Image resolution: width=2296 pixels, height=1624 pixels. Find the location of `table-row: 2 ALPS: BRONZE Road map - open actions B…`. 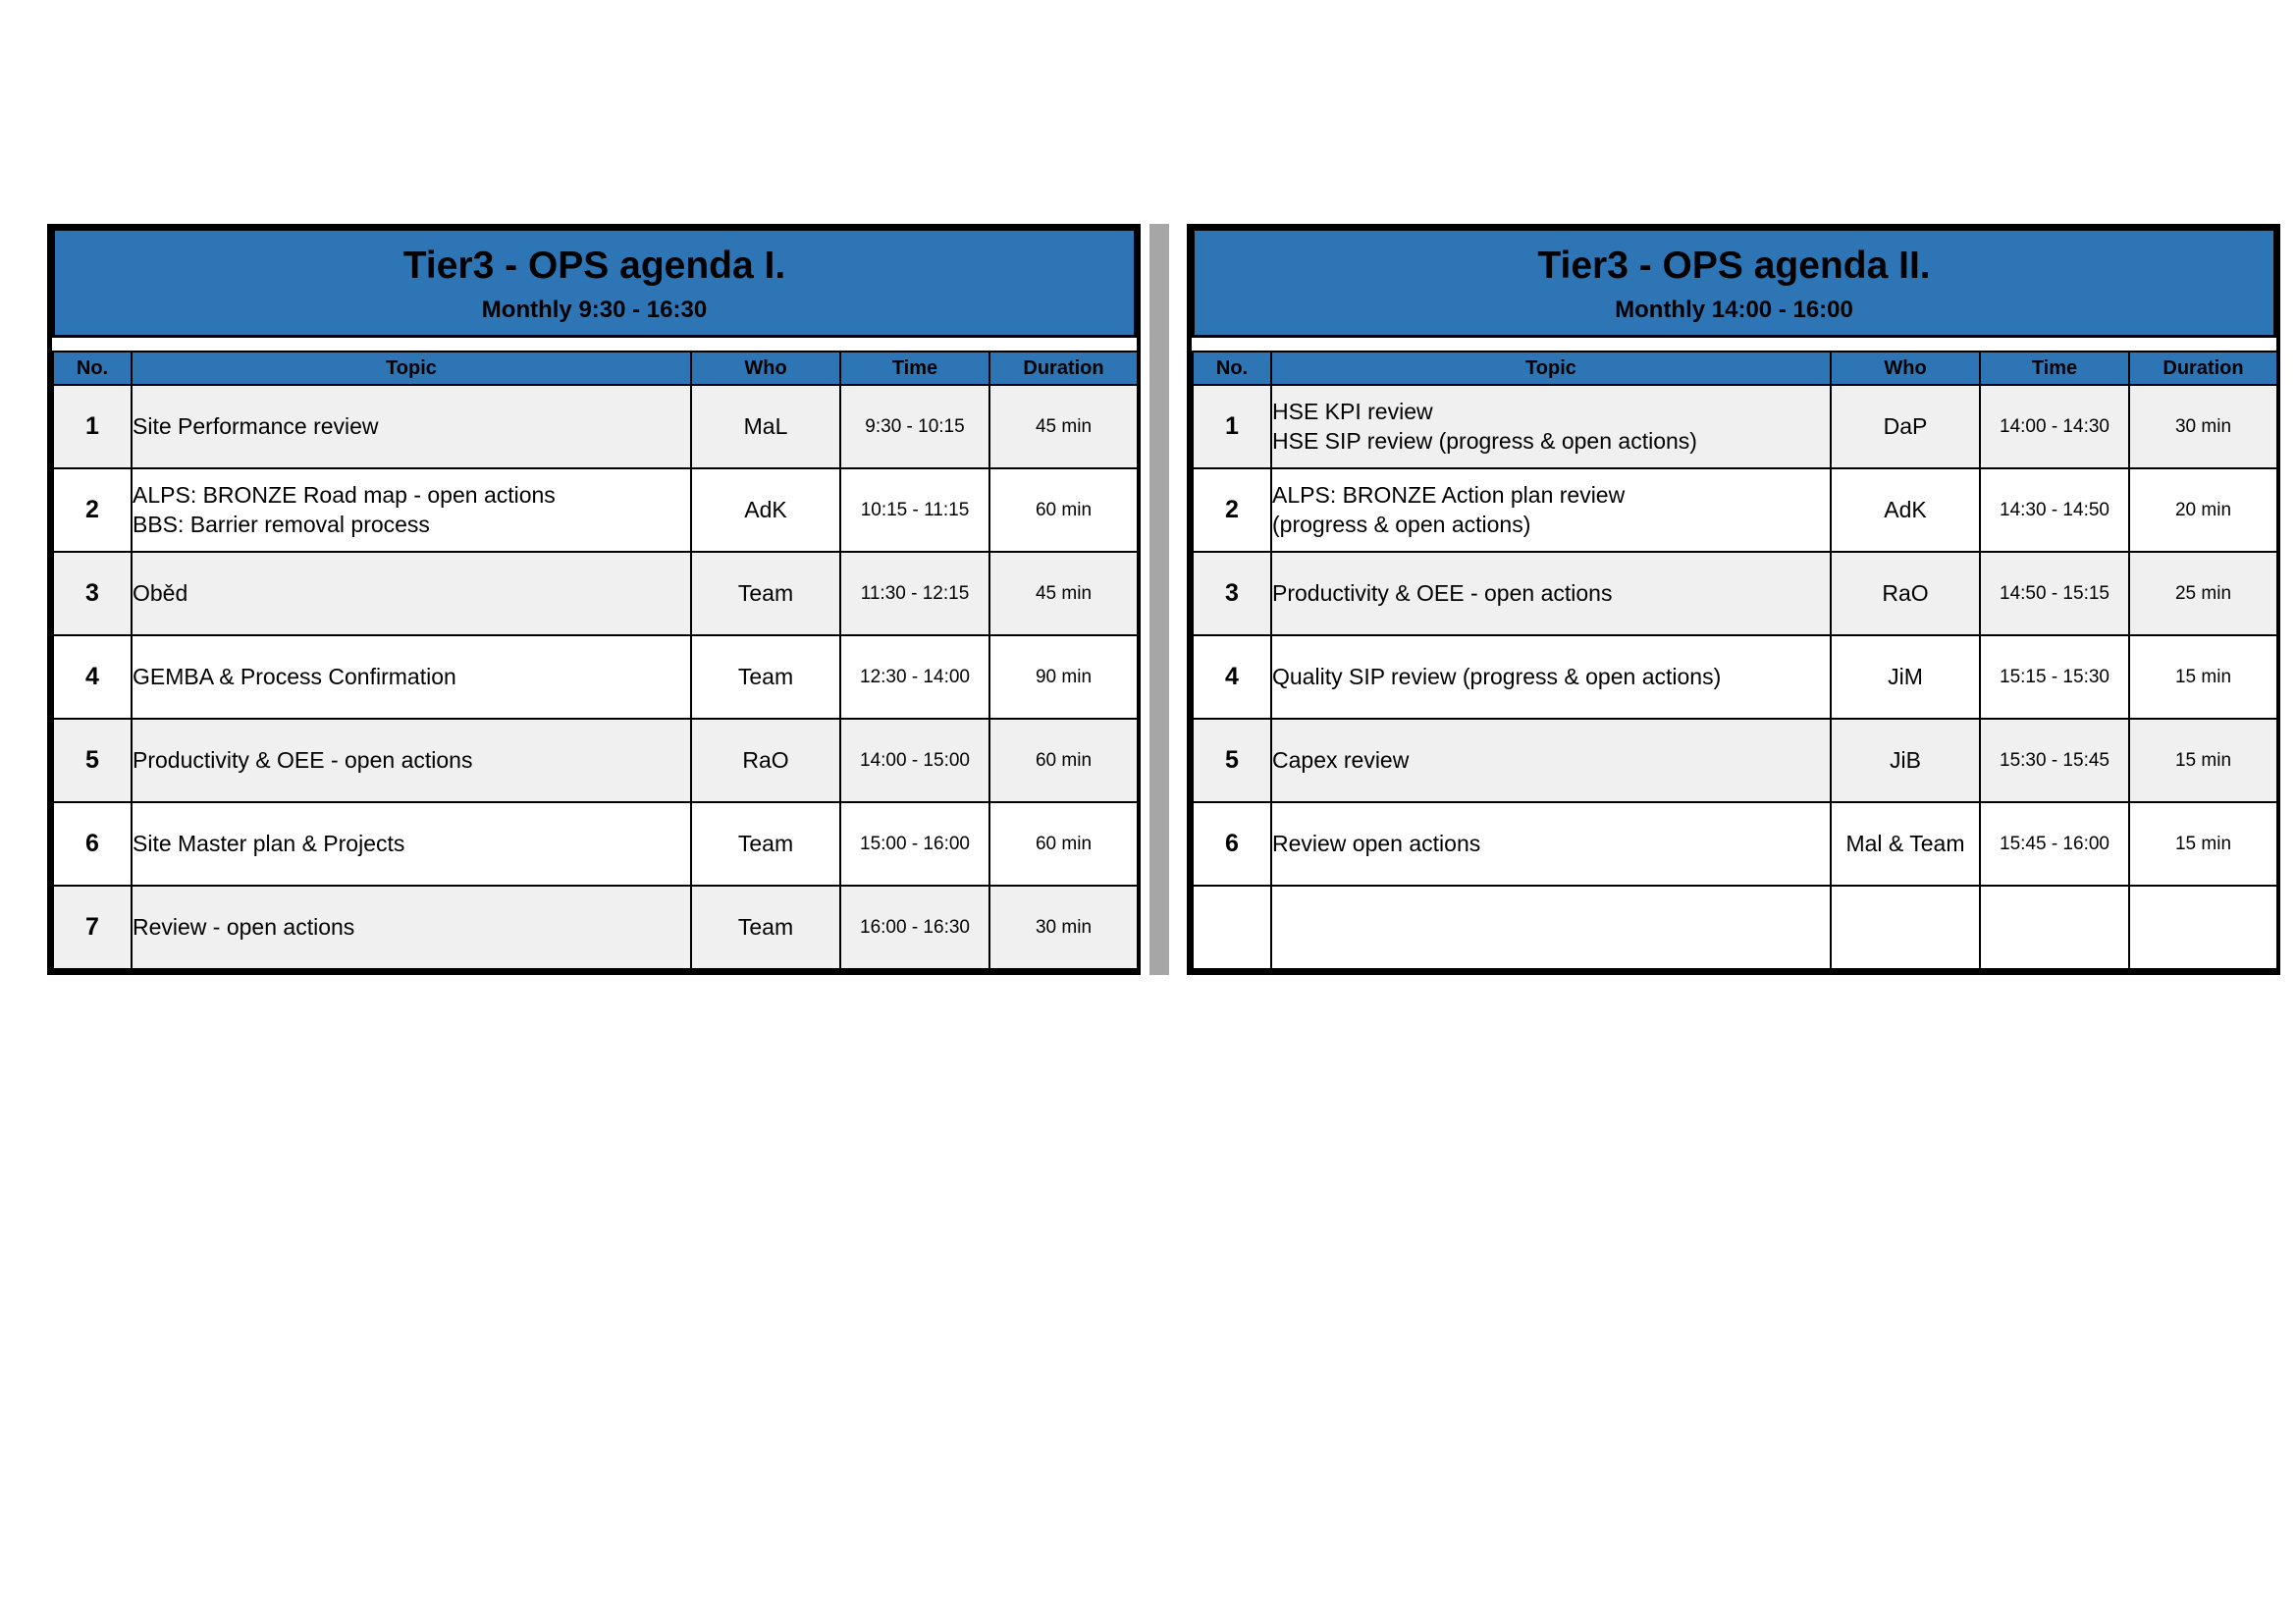

table-row: 2 ALPS: BRONZE Road map - open actions B… is located at coordinates (596, 510).